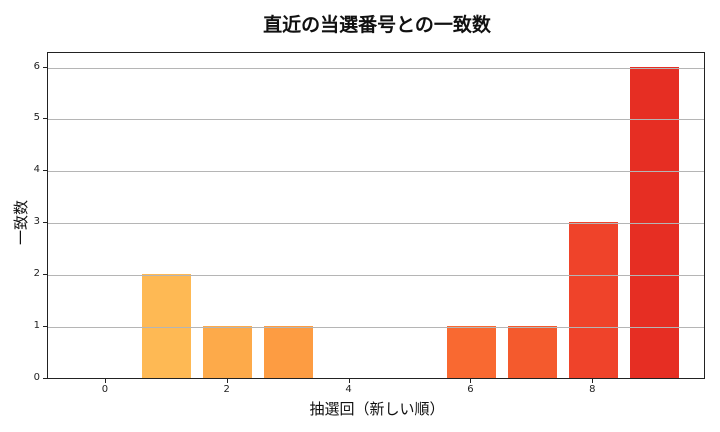  What do you see at coordinates (36, 326) in the screenshot?
I see `y-tick-label: 1` at bounding box center [36, 326].